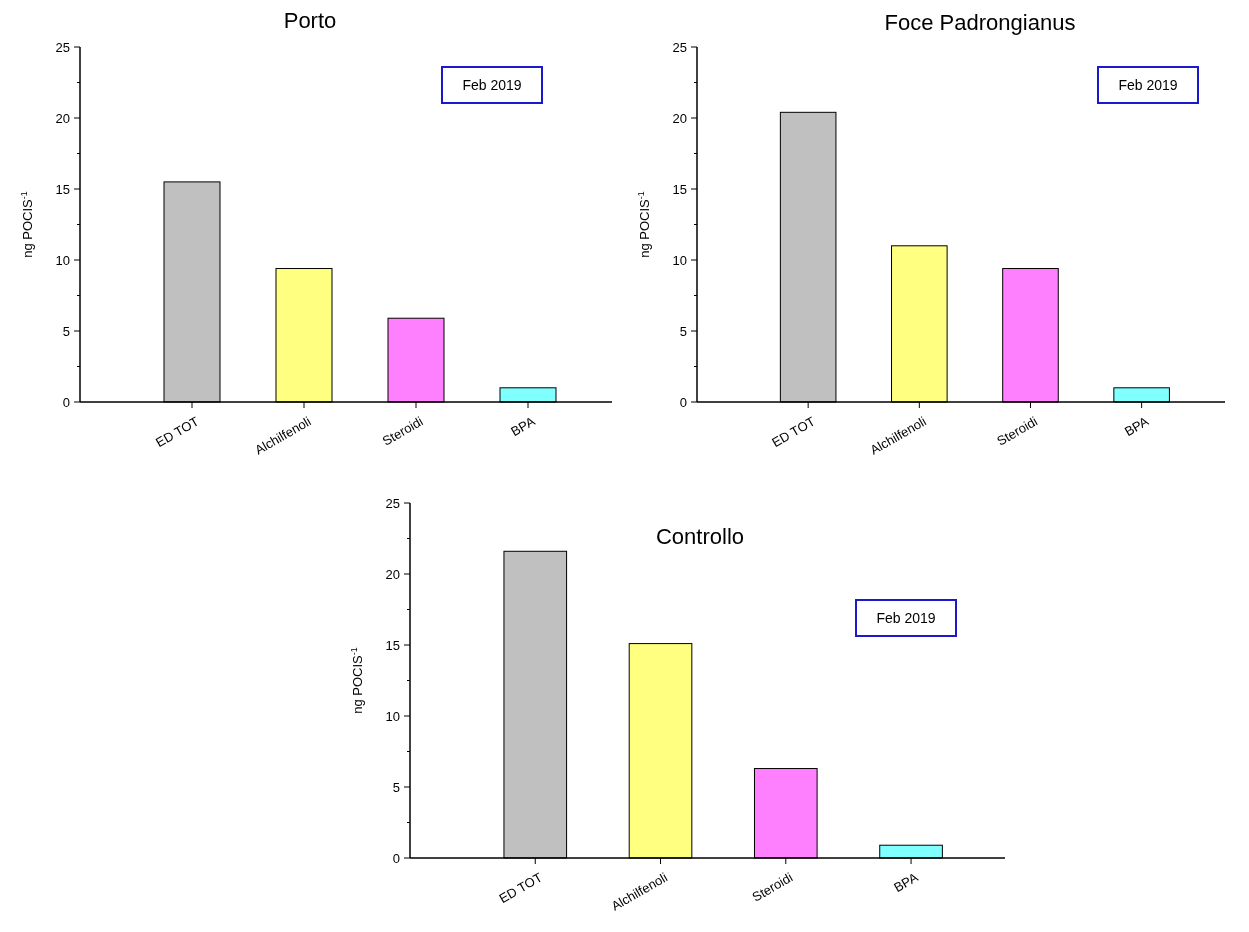 This screenshot has width=1249, height=932. I want to click on text: Controllo, so click(700, 536).